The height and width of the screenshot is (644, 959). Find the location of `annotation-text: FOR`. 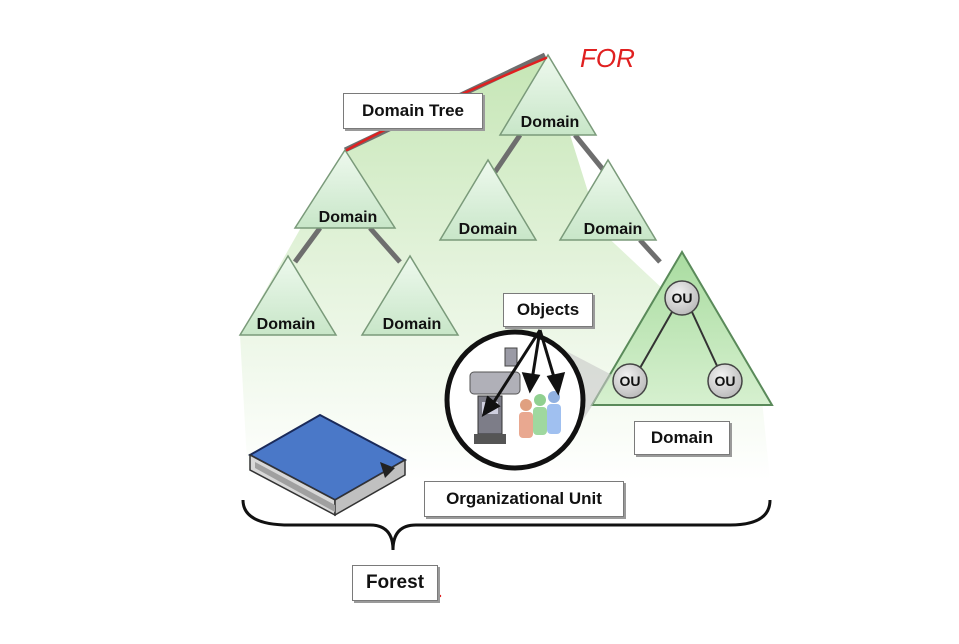

annotation-text: FOR is located at coordinates (607, 58).